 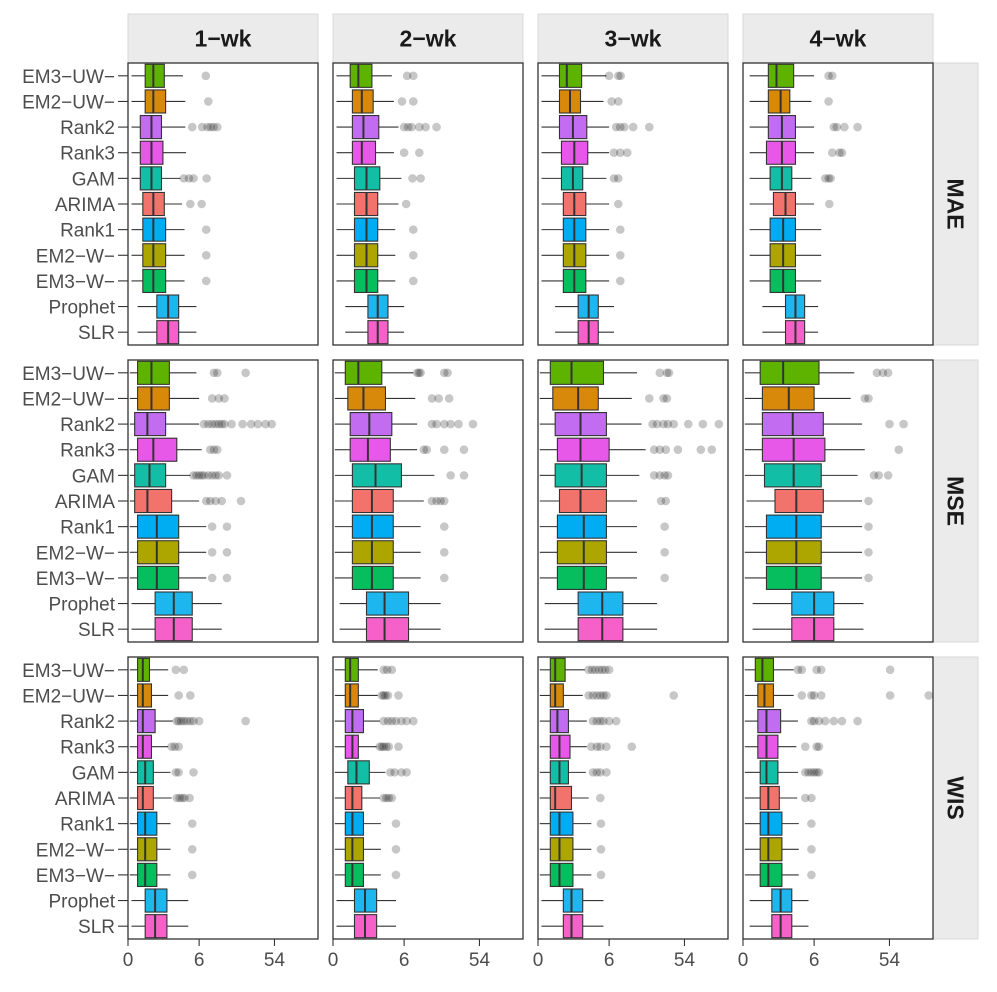 What do you see at coordinates (391, 577) in the screenshot?
I see `box-em3-w` at bounding box center [391, 577].